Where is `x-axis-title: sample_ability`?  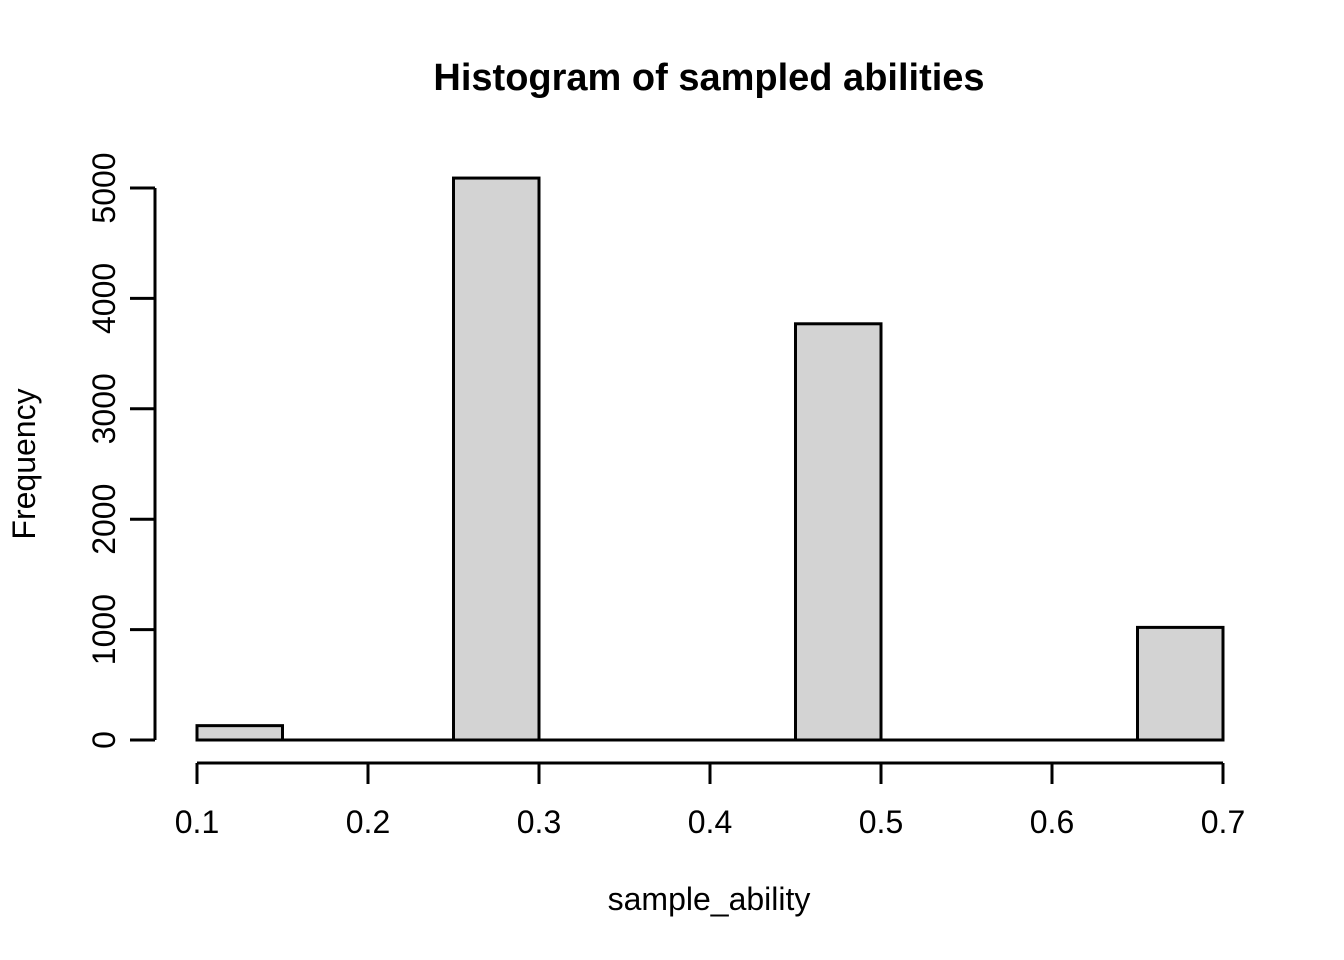 x-axis-title: sample_ability is located at coordinates (709, 899).